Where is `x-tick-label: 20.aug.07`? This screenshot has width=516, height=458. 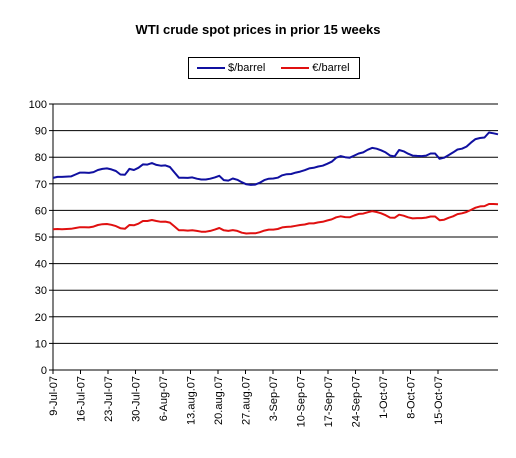 x-tick-label: 20.aug.07 is located at coordinates (219, 400).